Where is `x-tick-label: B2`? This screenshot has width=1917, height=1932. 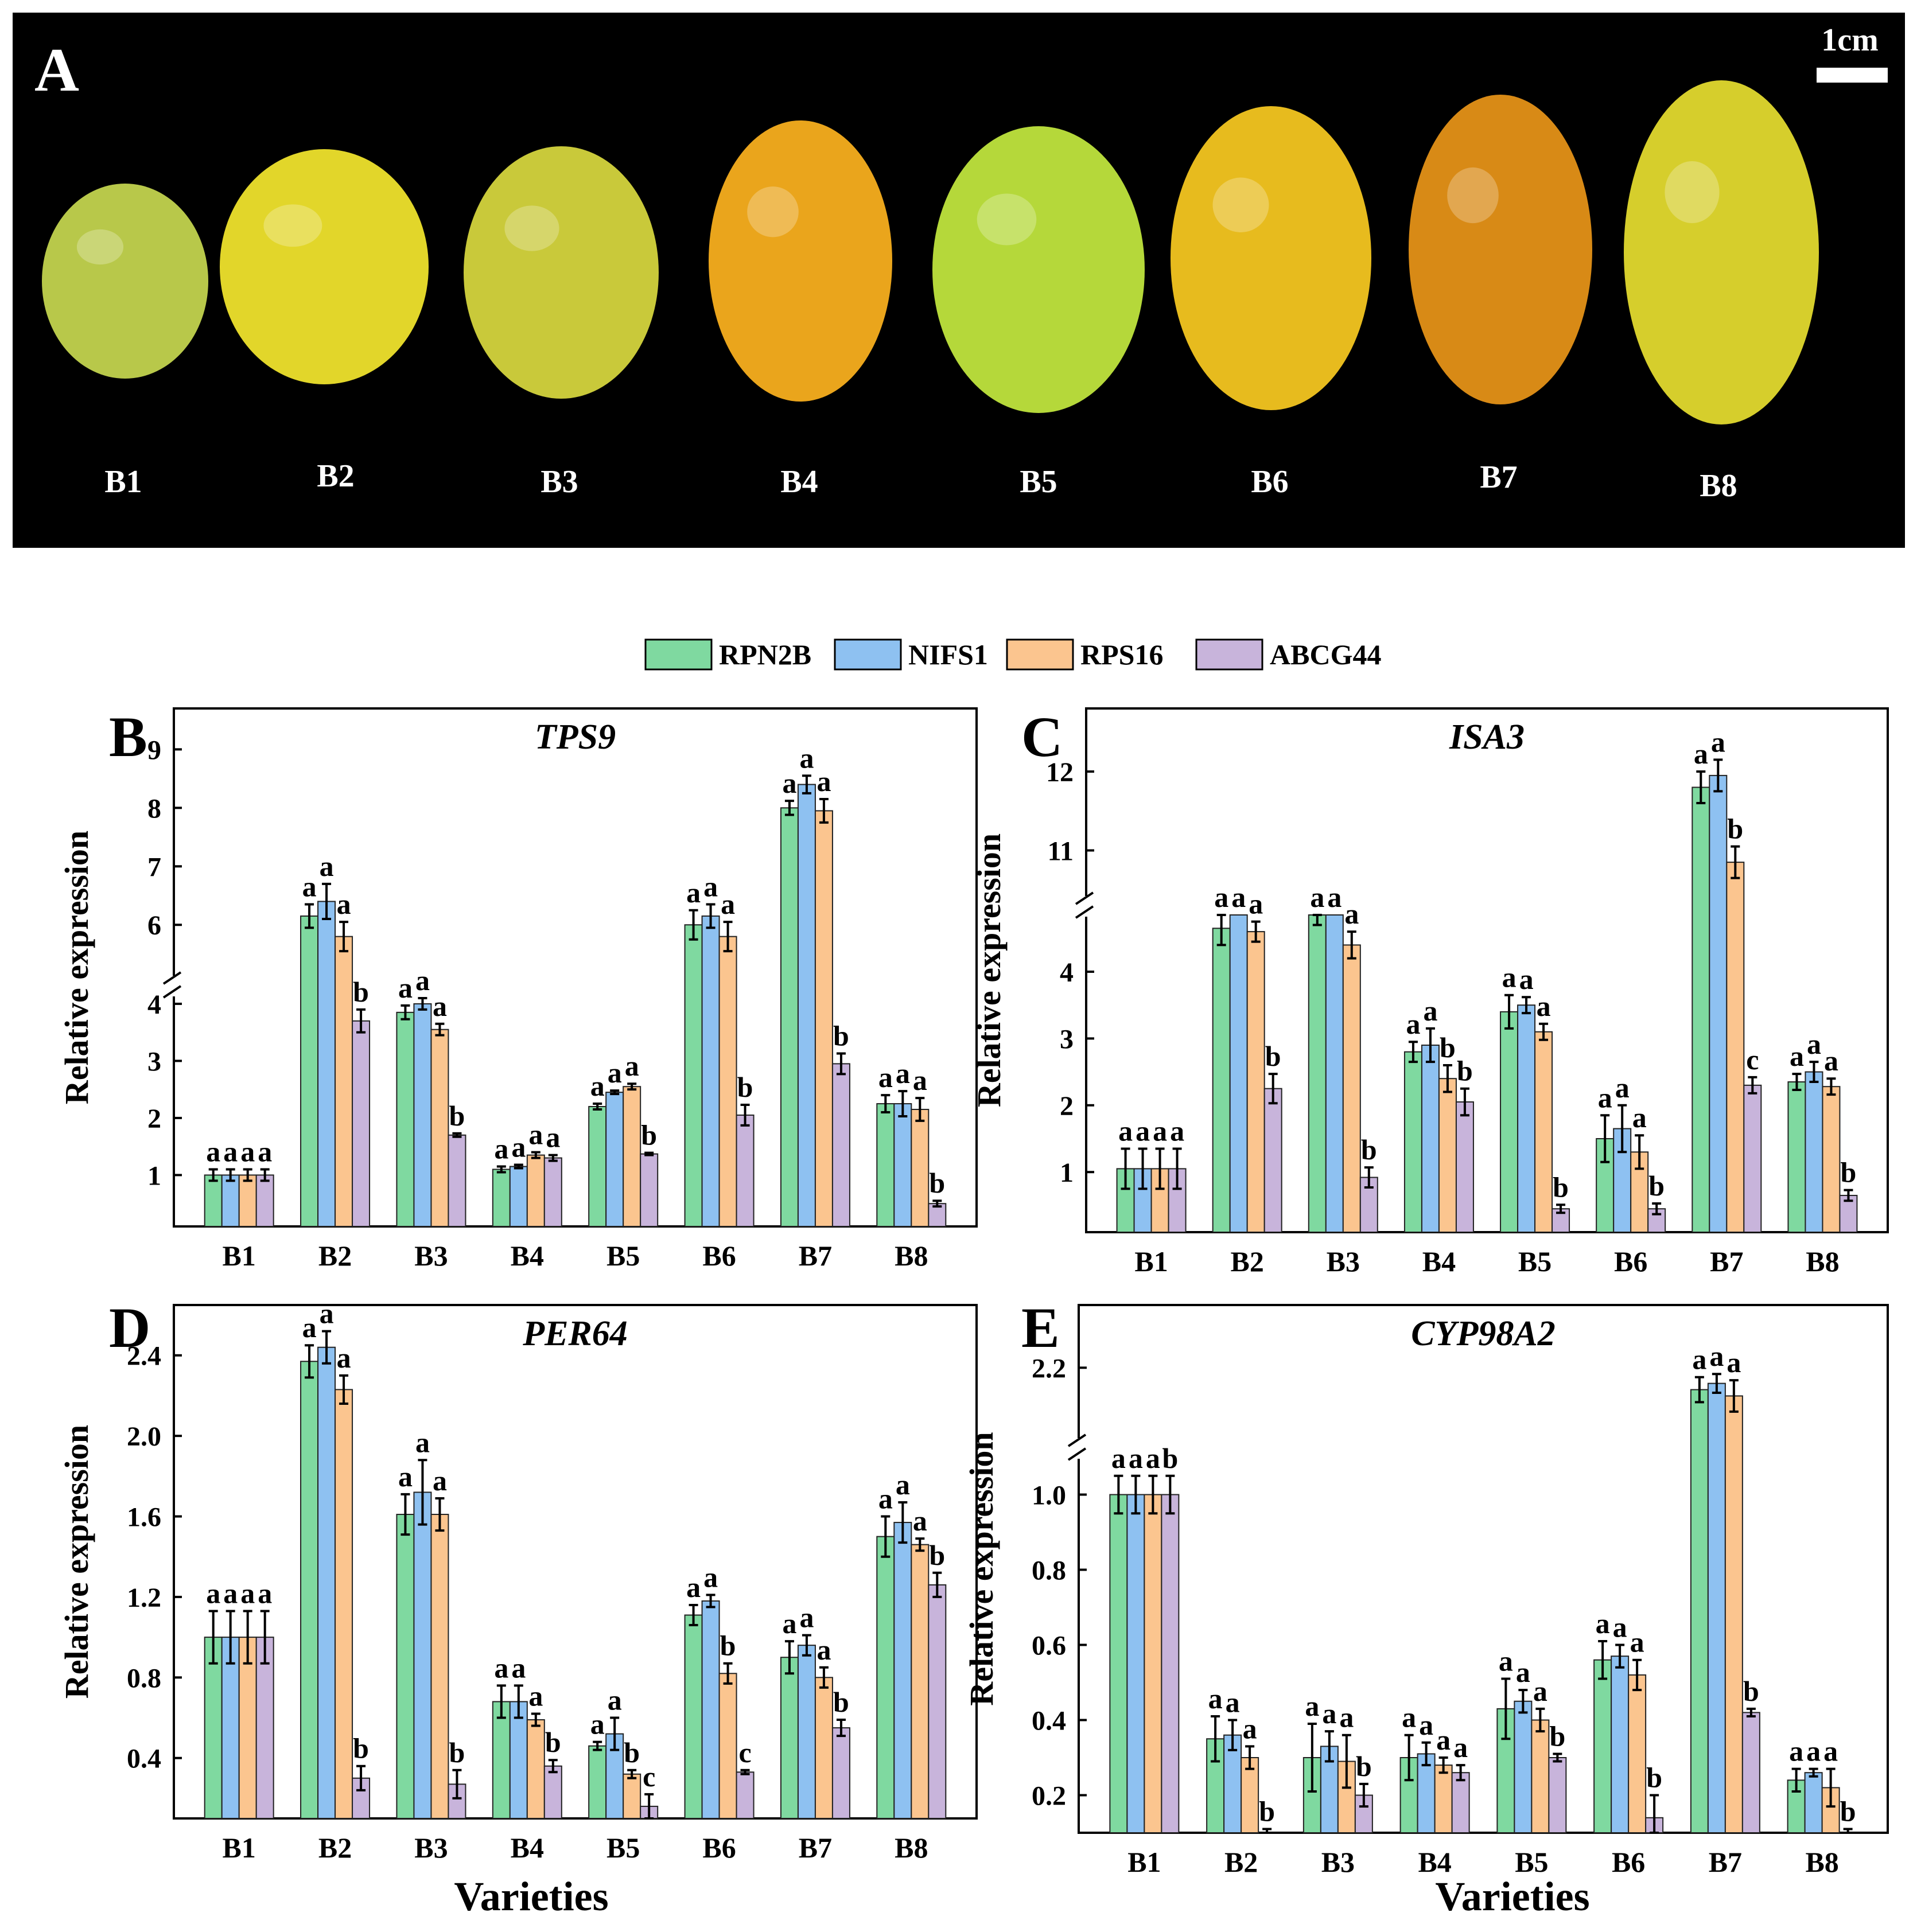 x-tick-label: B2 is located at coordinates (335, 1848).